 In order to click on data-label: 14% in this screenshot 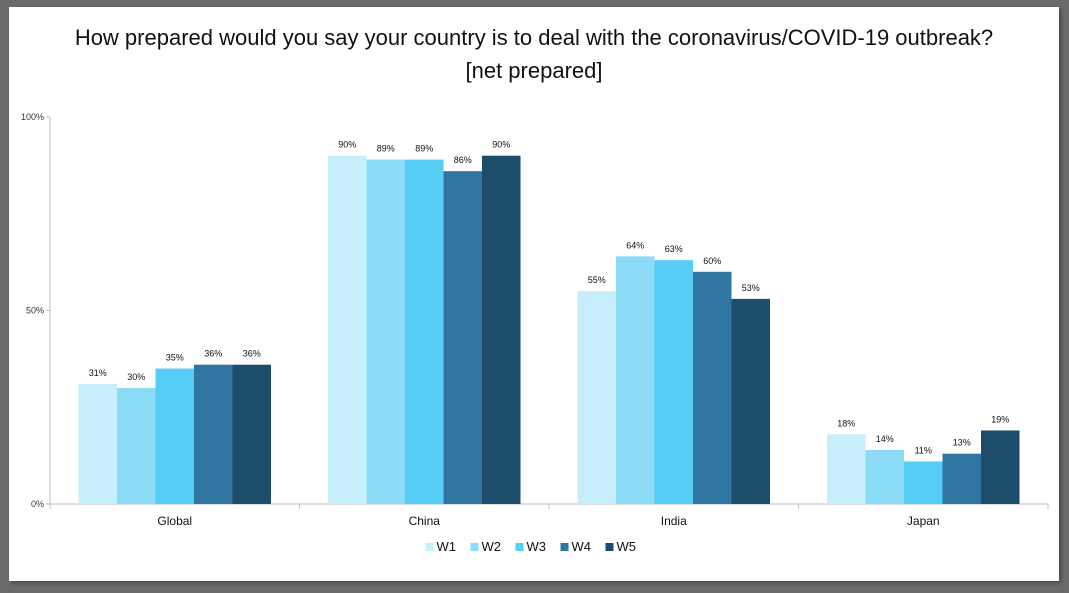, I will do `click(885, 439)`.